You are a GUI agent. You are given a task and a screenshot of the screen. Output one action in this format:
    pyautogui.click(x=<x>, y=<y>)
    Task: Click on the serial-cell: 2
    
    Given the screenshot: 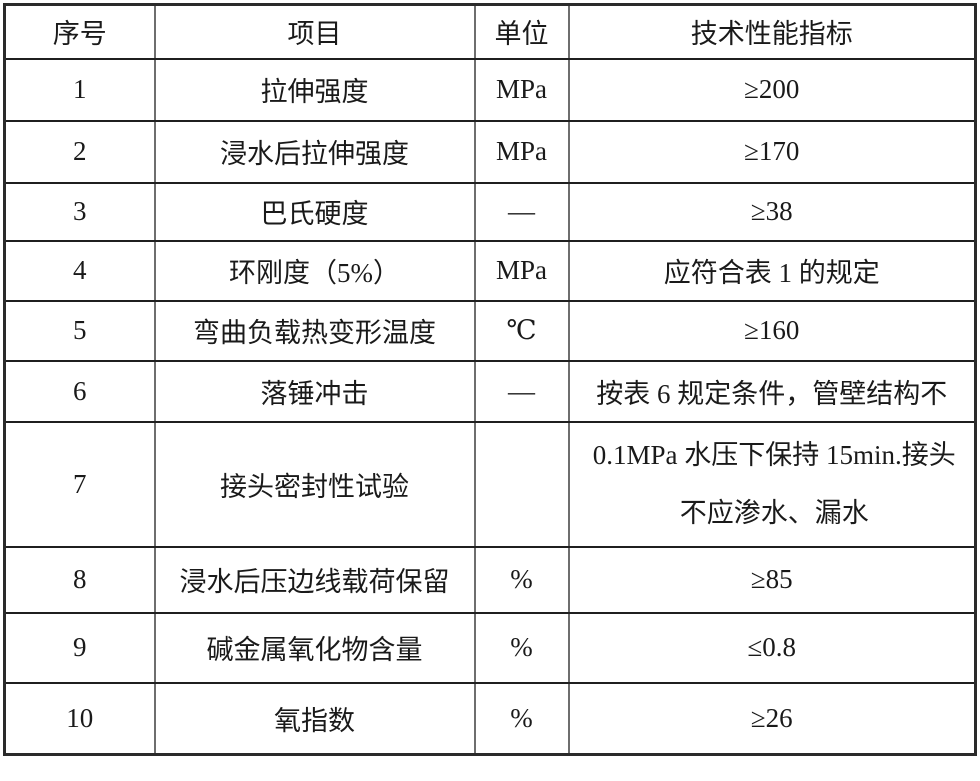 What is the action you would take?
    pyautogui.click(x=79, y=151)
    